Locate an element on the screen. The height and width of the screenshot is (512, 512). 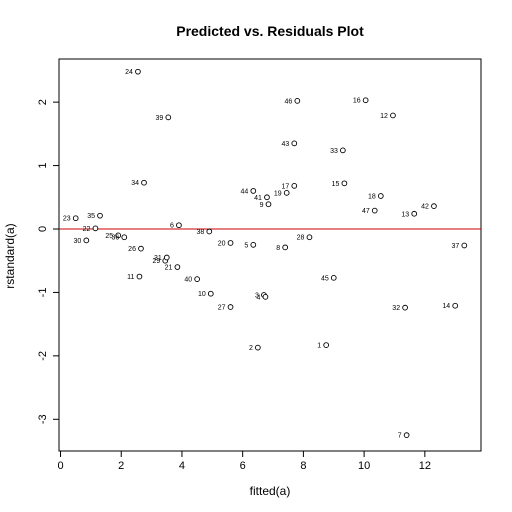
data-point-label: 19 is located at coordinates (278, 193).